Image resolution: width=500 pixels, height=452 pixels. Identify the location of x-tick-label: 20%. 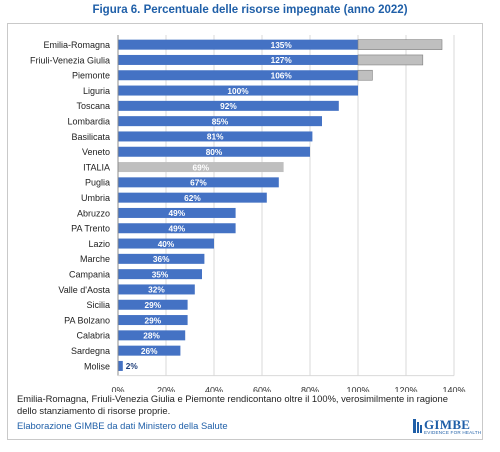
(166, 389).